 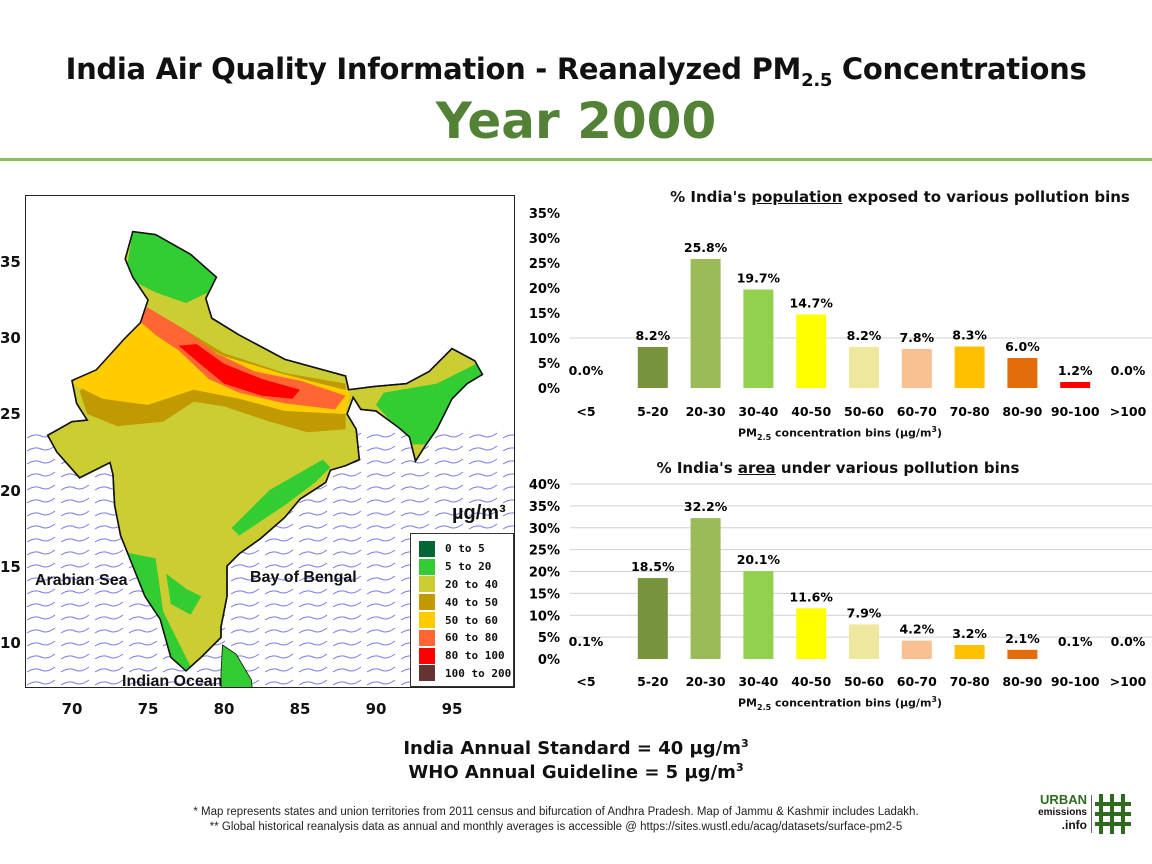 What do you see at coordinates (172, 681) in the screenshot?
I see `label-indian-ocean: Indian Ocean` at bounding box center [172, 681].